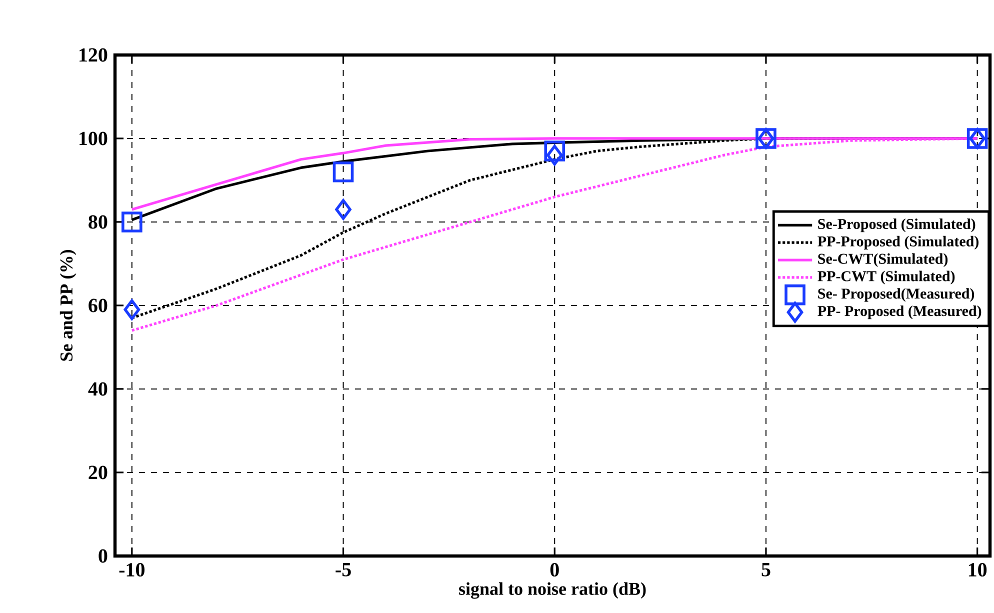 This screenshot has height=613, width=994. What do you see at coordinates (883, 260) in the screenshot?
I see `legend-label: Se-CWT(Simulated)` at bounding box center [883, 260].